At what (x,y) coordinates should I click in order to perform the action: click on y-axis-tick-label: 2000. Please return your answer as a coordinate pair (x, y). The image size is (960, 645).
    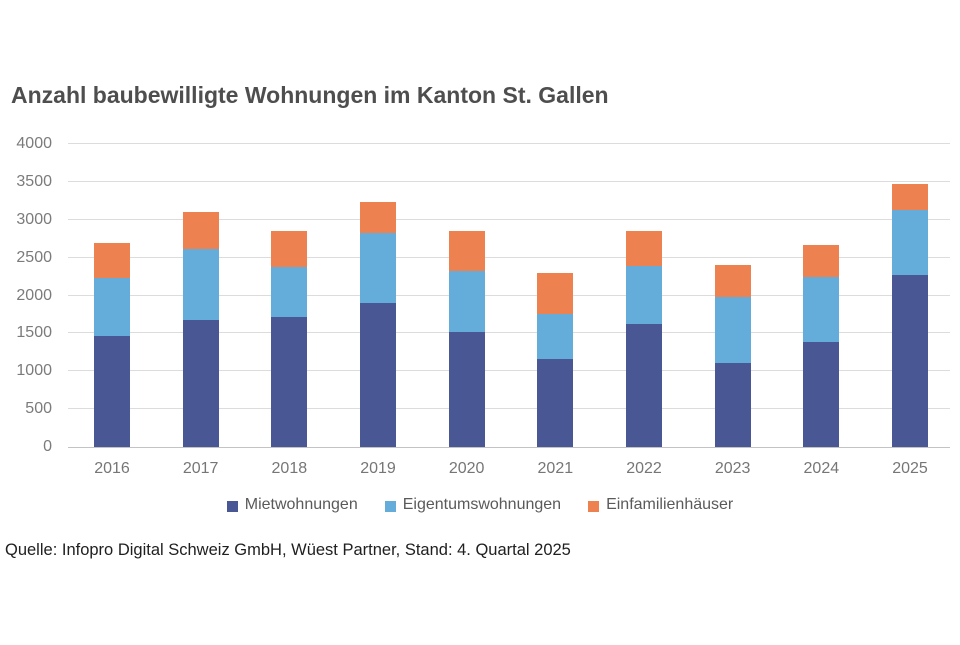
    Looking at the image, I should click on (34, 295).